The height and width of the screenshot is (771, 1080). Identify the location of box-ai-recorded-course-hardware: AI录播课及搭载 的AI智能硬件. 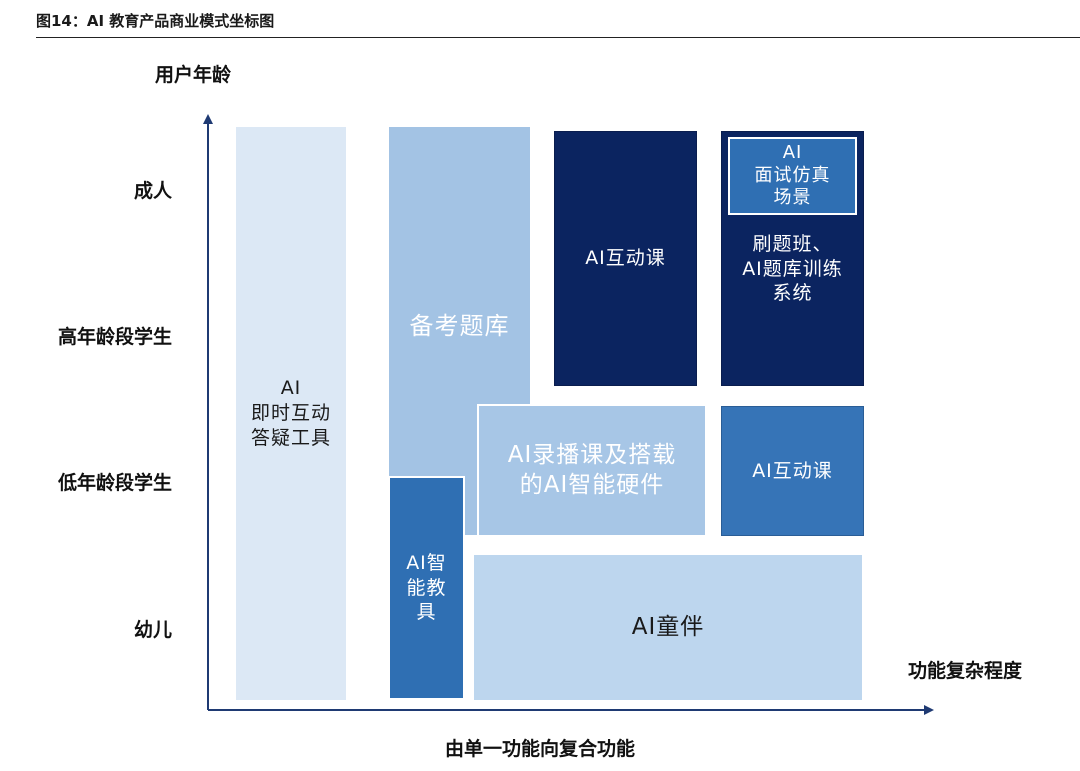
(592, 470).